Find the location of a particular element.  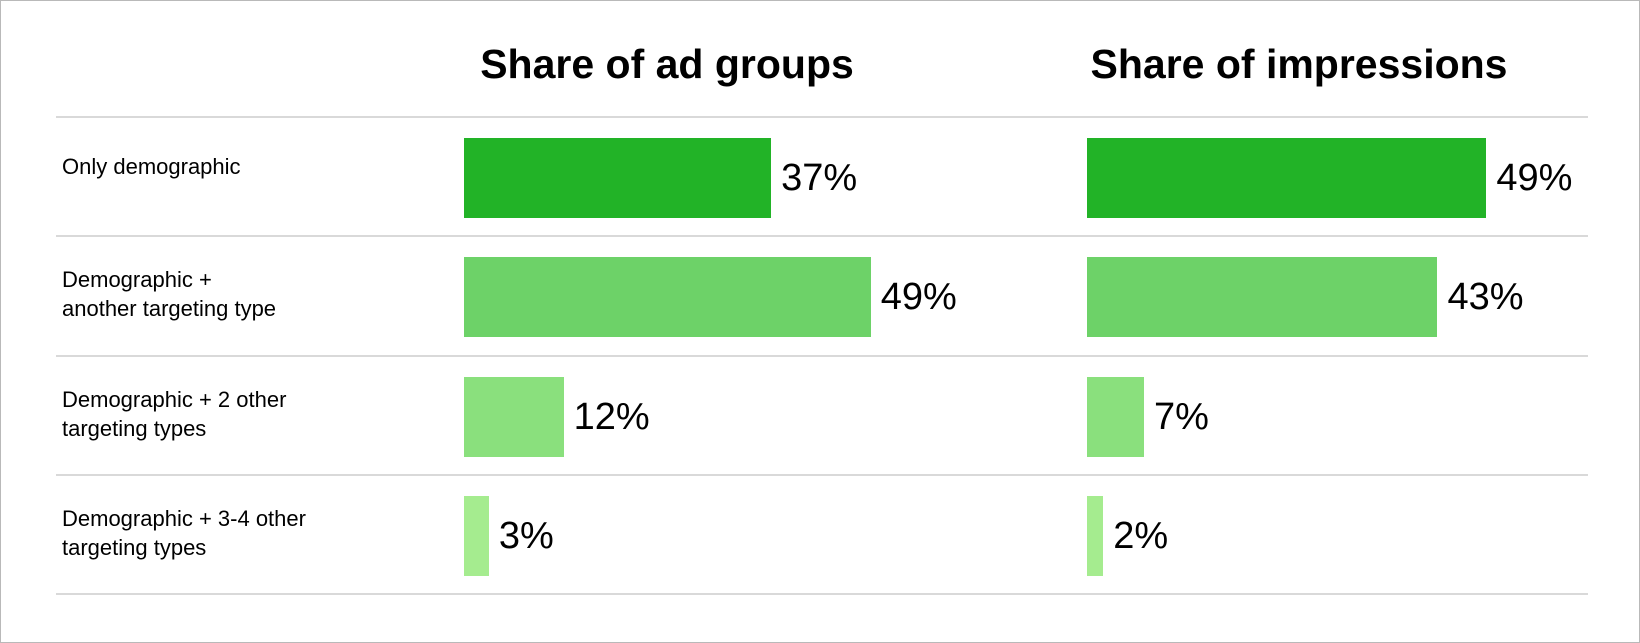

value-label: 3% is located at coordinates (526, 536).